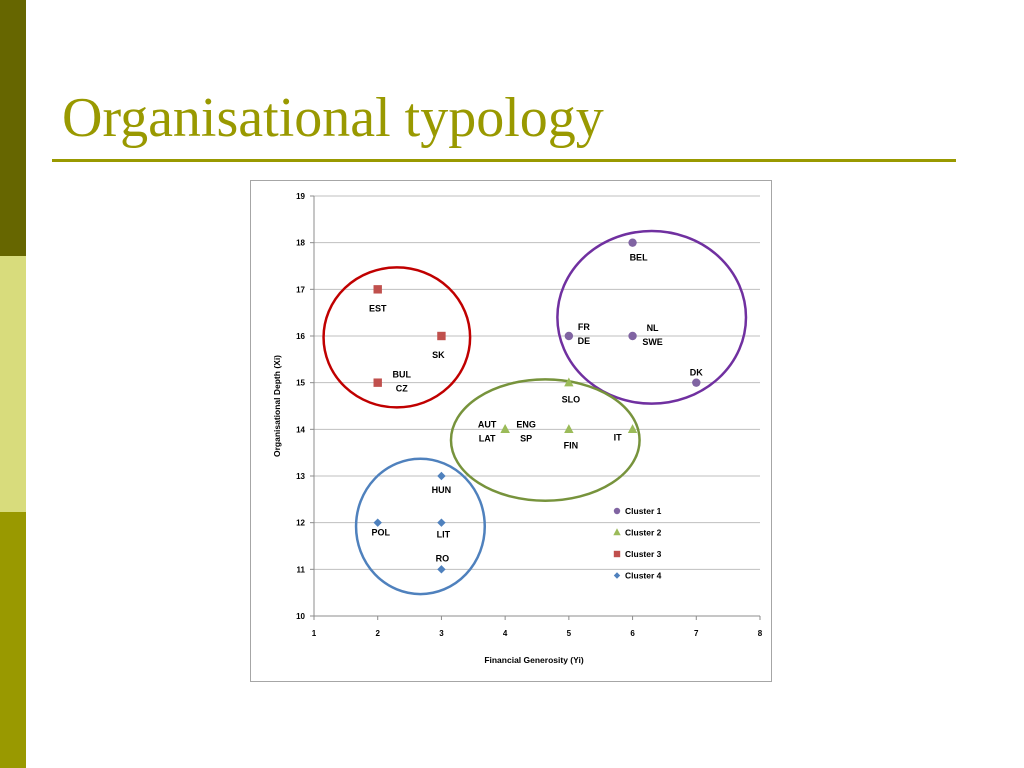  Describe the element at coordinates (277, 406) in the screenshot. I see `y-axis-label: Organisational Depth (Xi)` at that location.